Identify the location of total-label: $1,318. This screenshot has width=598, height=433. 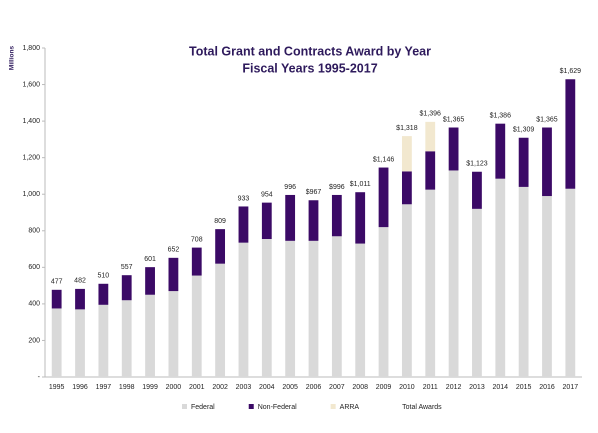
(407, 128).